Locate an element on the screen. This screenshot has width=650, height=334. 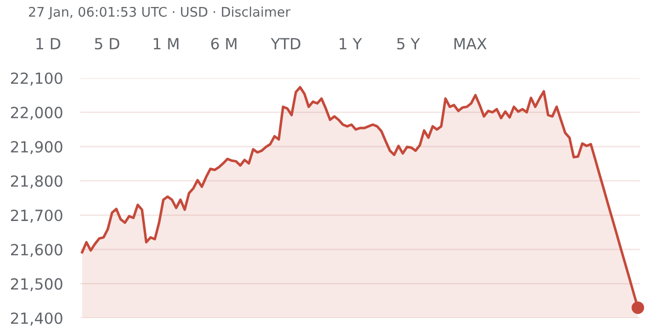
text: YTD is located at coordinates (285, 44).